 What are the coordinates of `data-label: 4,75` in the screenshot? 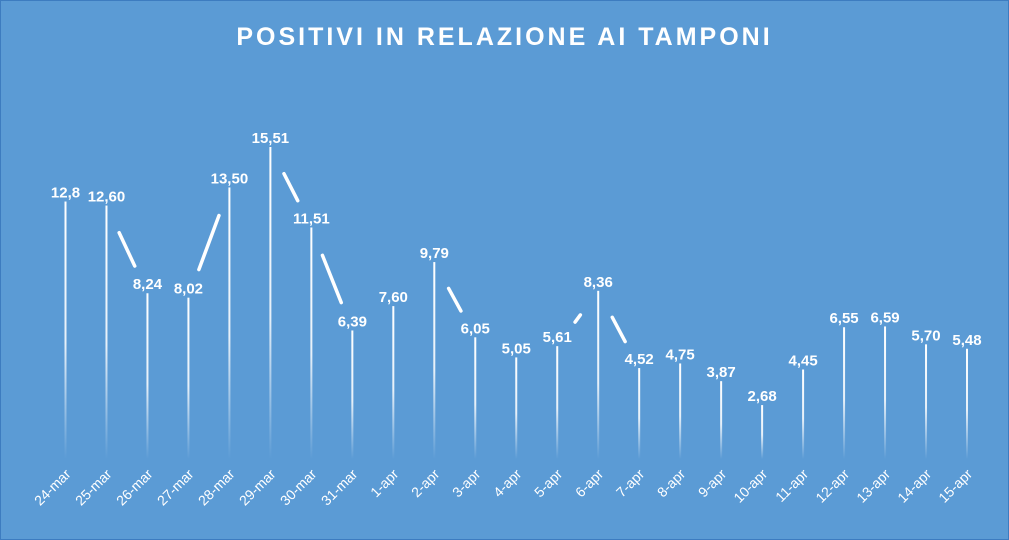 It's located at (680, 354).